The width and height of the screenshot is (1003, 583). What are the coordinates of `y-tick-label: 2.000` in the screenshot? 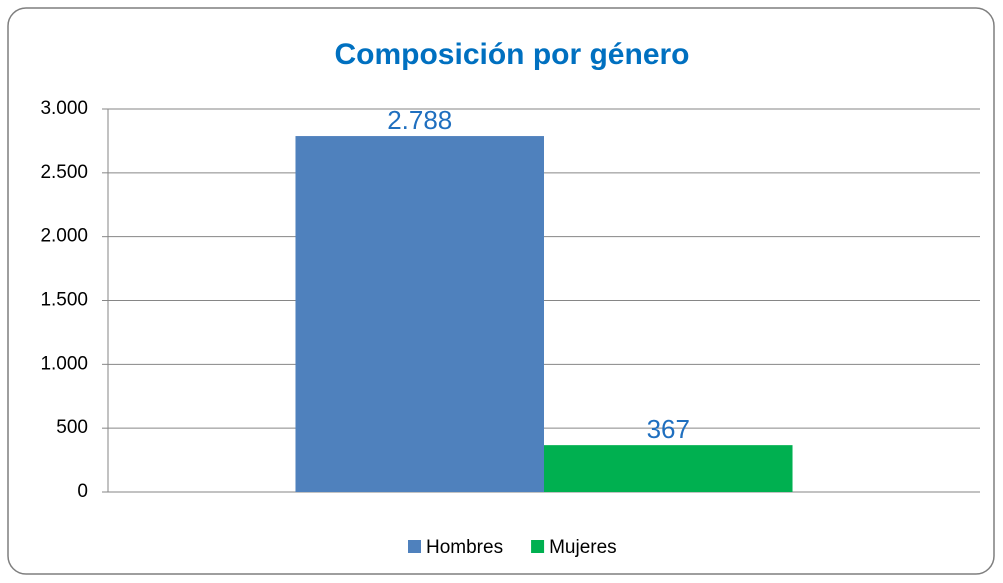 It's located at (64, 236).